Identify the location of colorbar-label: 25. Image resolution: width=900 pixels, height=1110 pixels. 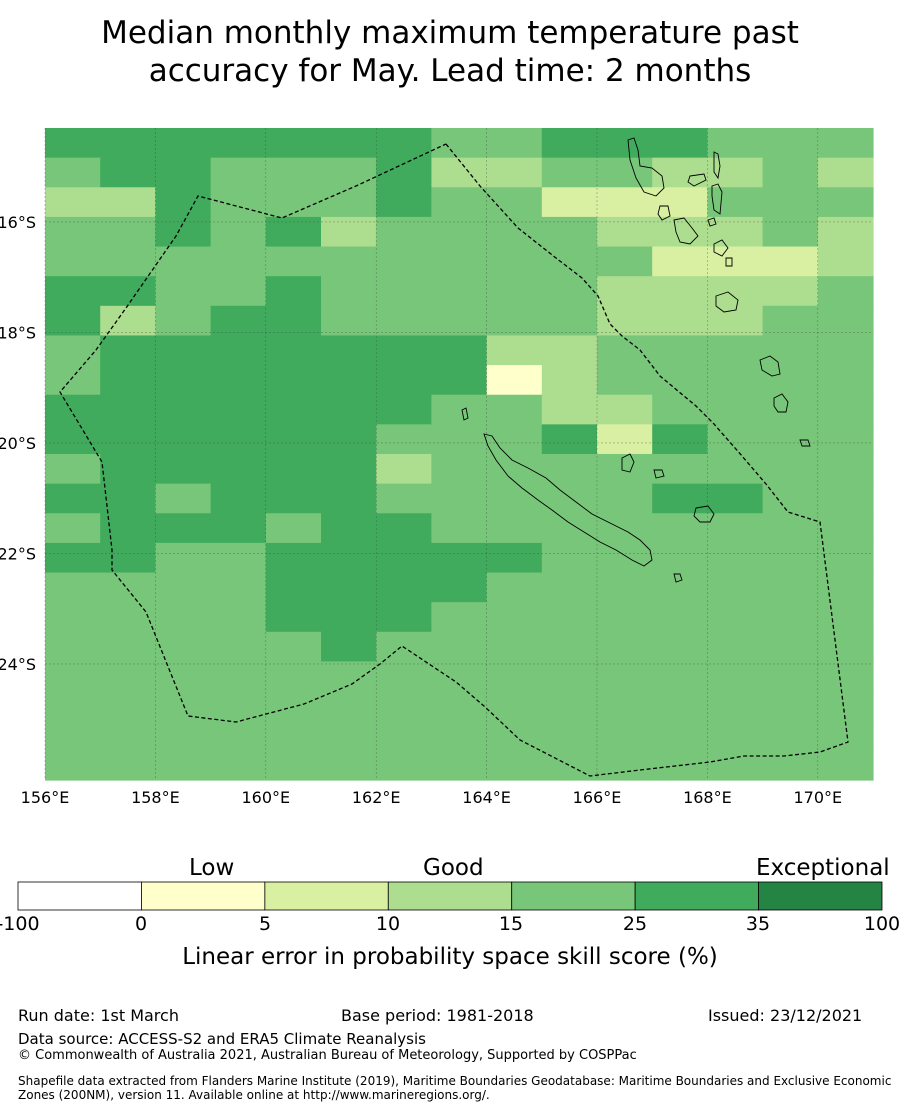
(635, 924).